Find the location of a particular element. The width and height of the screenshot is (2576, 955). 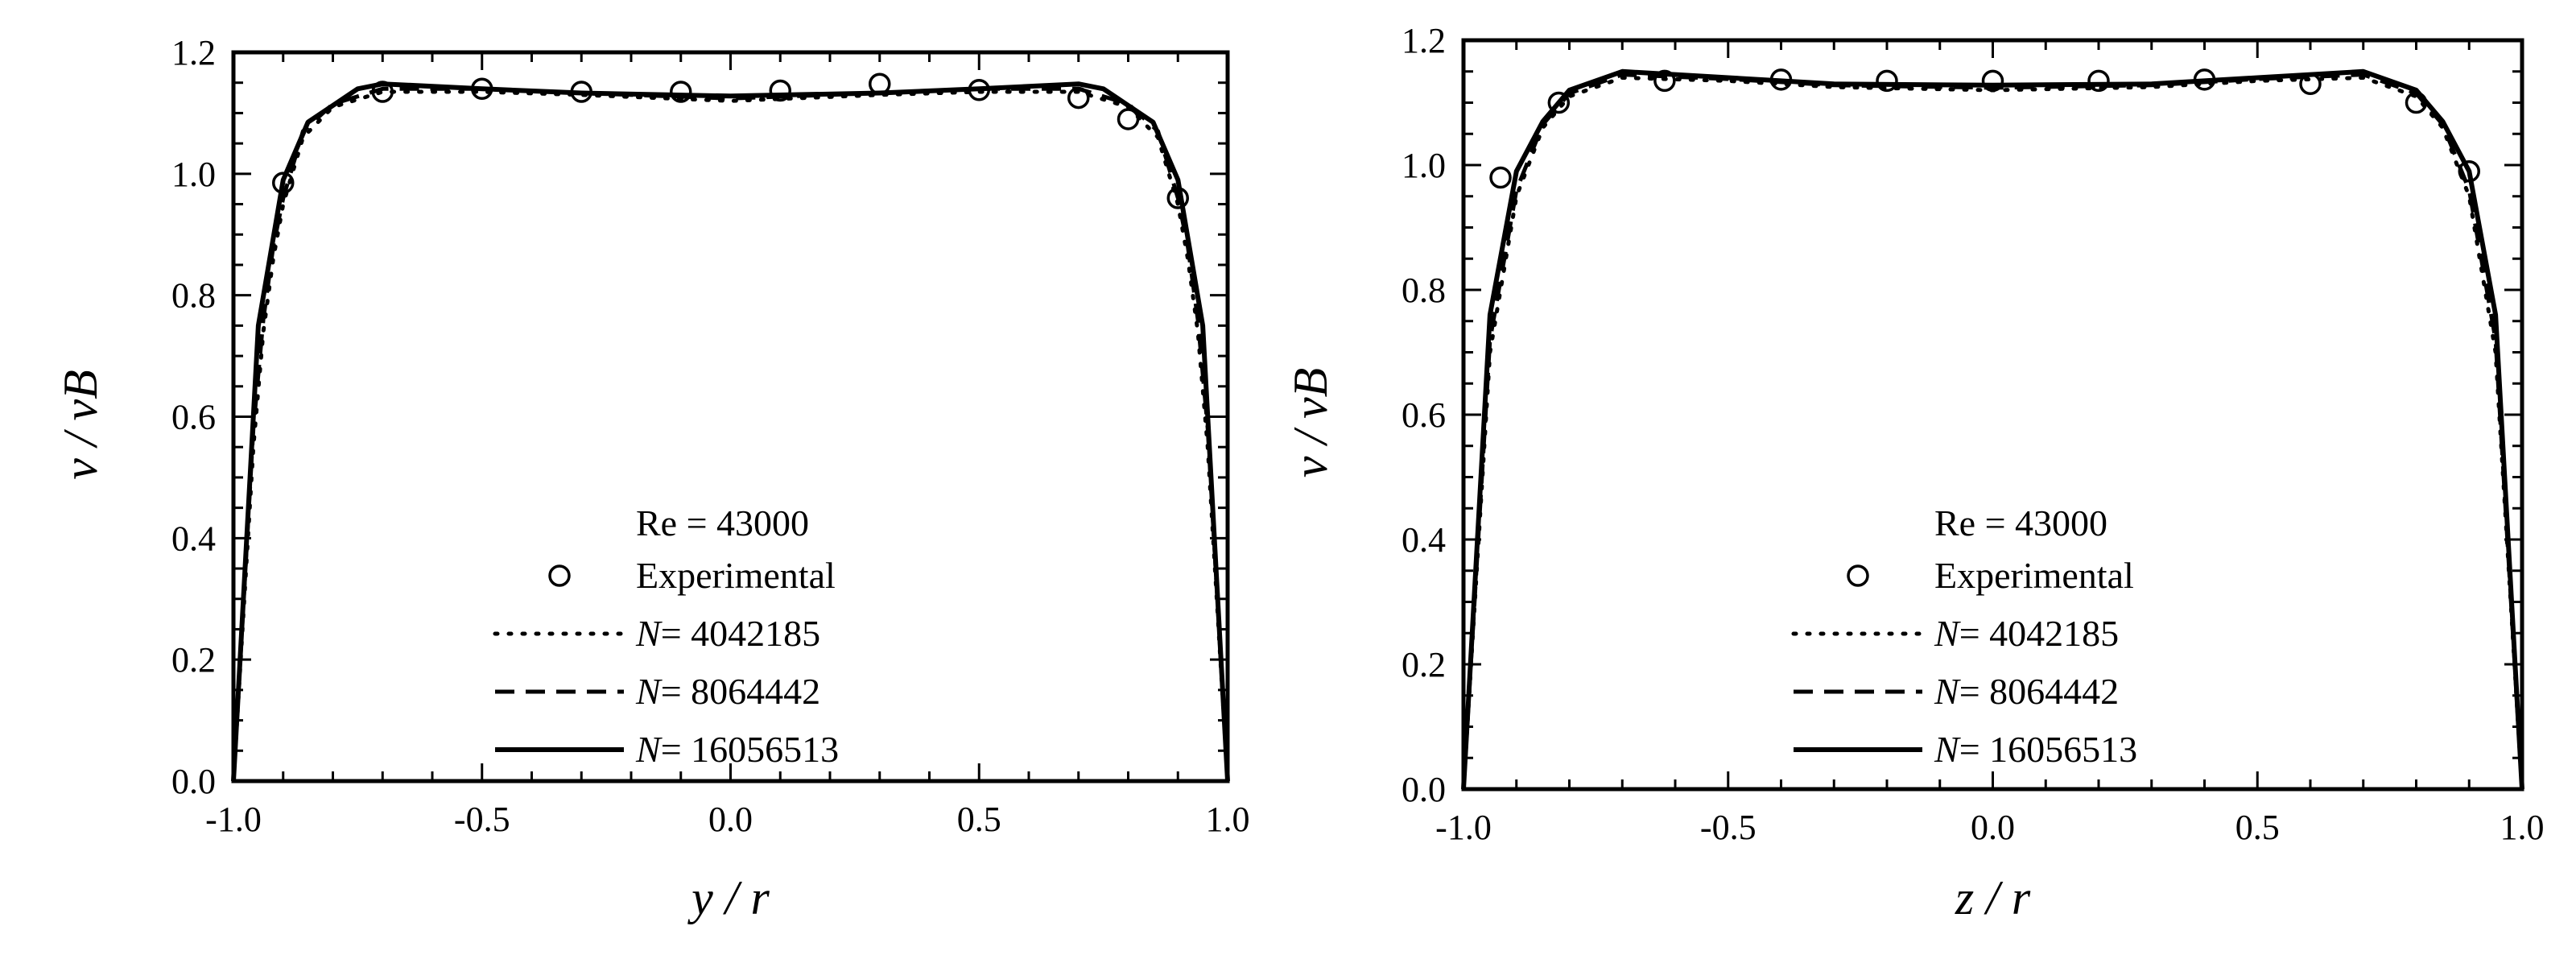

x-axis-title: z / r is located at coordinates (1993, 897).